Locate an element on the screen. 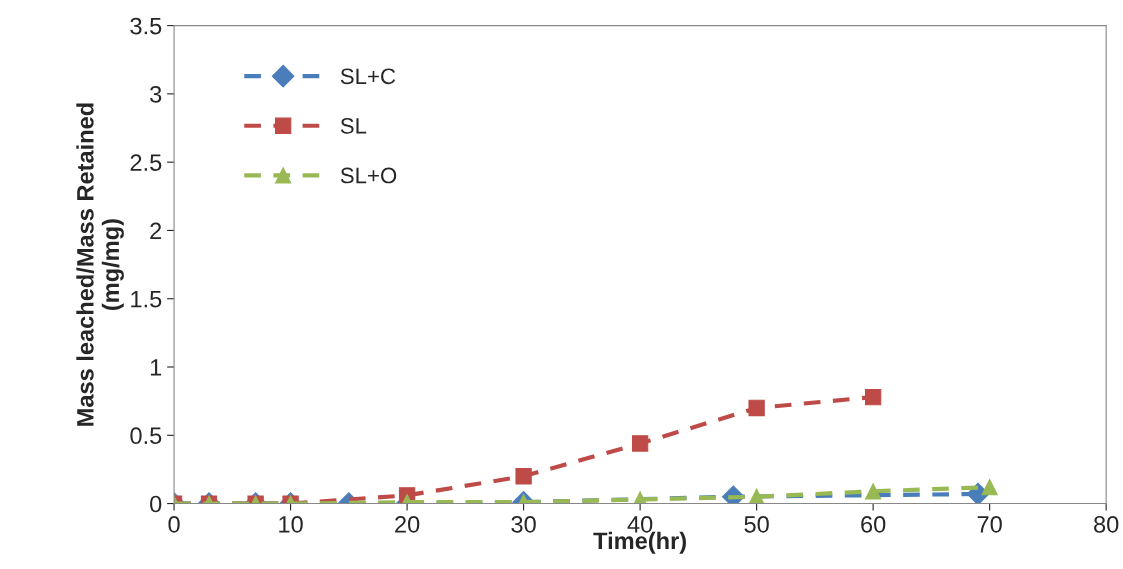  y-tick-label: 0 is located at coordinates (156, 504).